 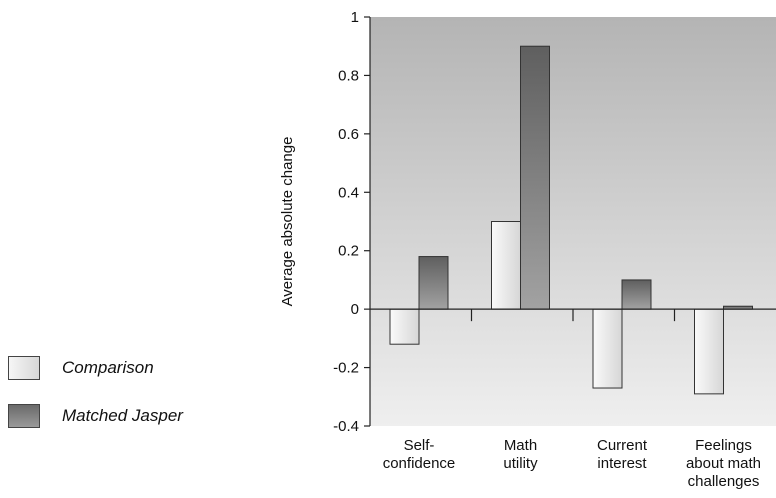 What do you see at coordinates (355, 309) in the screenshot?
I see `y-tick-label: 0` at bounding box center [355, 309].